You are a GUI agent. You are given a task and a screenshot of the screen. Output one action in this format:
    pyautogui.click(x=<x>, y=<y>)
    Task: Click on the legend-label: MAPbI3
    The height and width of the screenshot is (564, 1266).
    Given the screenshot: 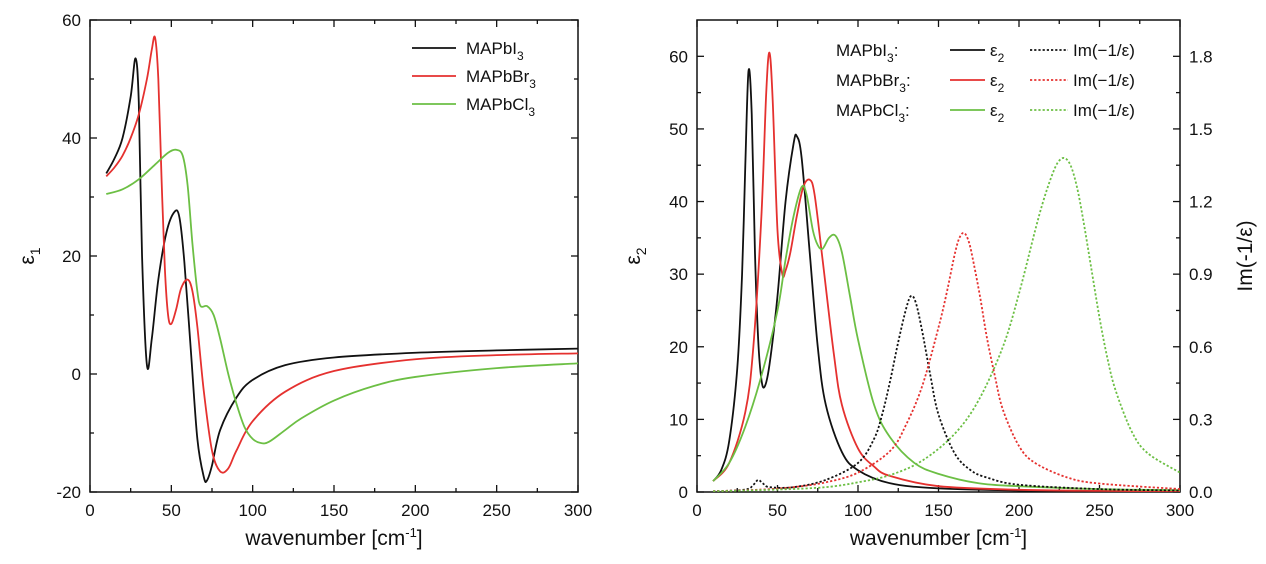 What is the action you would take?
    pyautogui.click(x=495, y=51)
    